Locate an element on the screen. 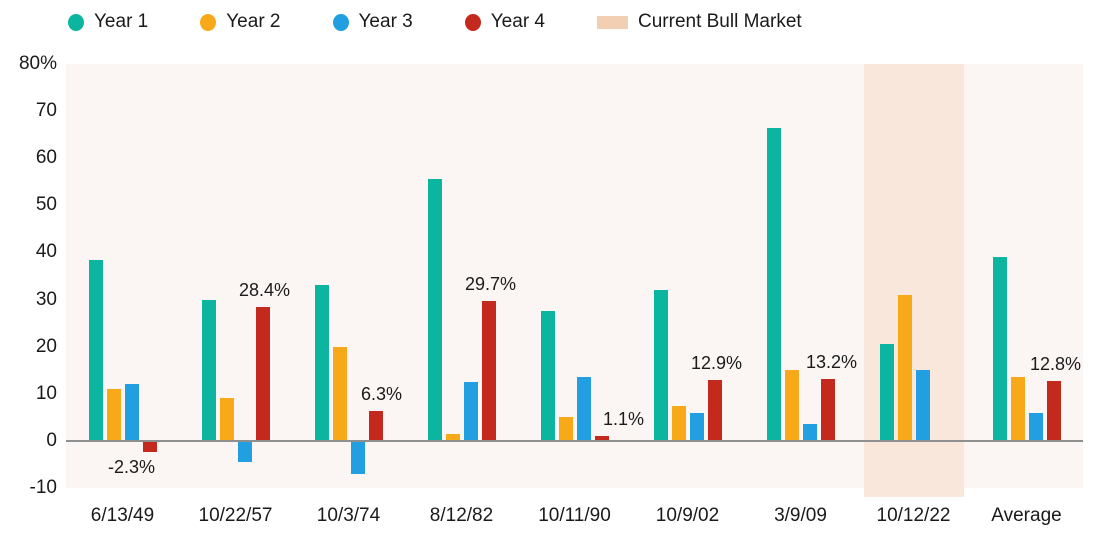 This screenshot has height=538, width=1098. bar-year-3-average is located at coordinates (1035, 426).